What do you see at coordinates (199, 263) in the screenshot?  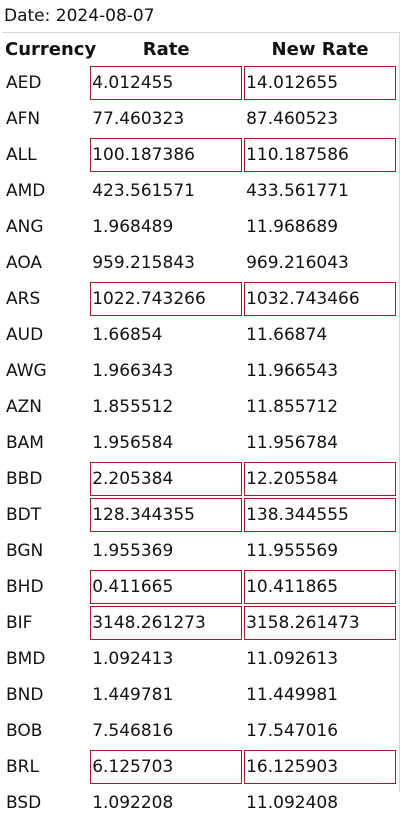 I see `table-row: AOA 959.215843 969.216043` at bounding box center [199, 263].